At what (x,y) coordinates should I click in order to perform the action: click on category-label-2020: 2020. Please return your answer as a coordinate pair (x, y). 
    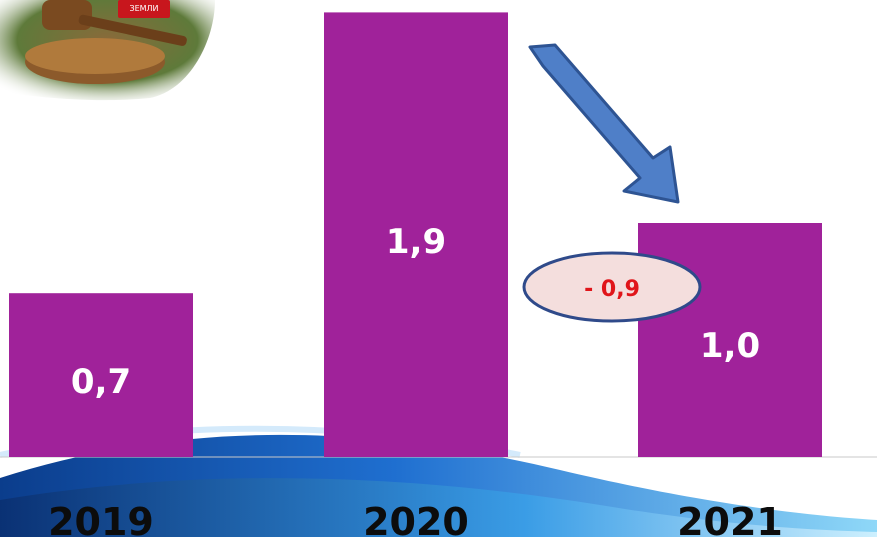
    Looking at the image, I should click on (416, 518).